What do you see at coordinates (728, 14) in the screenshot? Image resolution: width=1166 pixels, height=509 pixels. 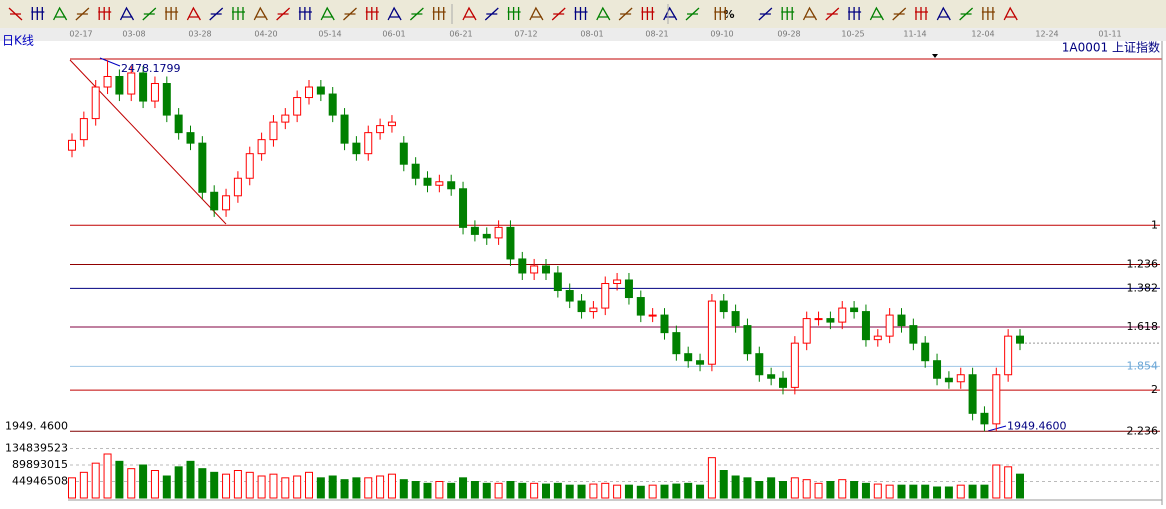 I see `percent-tool: %` at bounding box center [728, 14].